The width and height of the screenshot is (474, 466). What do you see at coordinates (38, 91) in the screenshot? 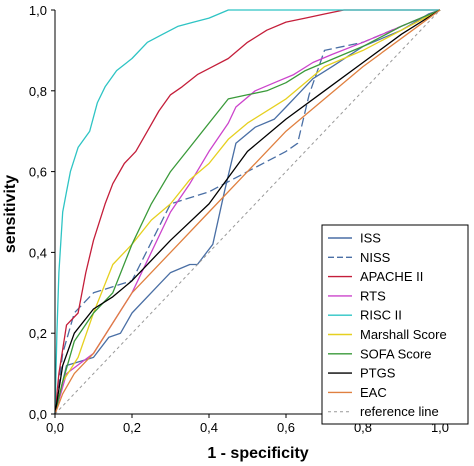
I see `y-tick-label: 0,8` at bounding box center [38, 91].